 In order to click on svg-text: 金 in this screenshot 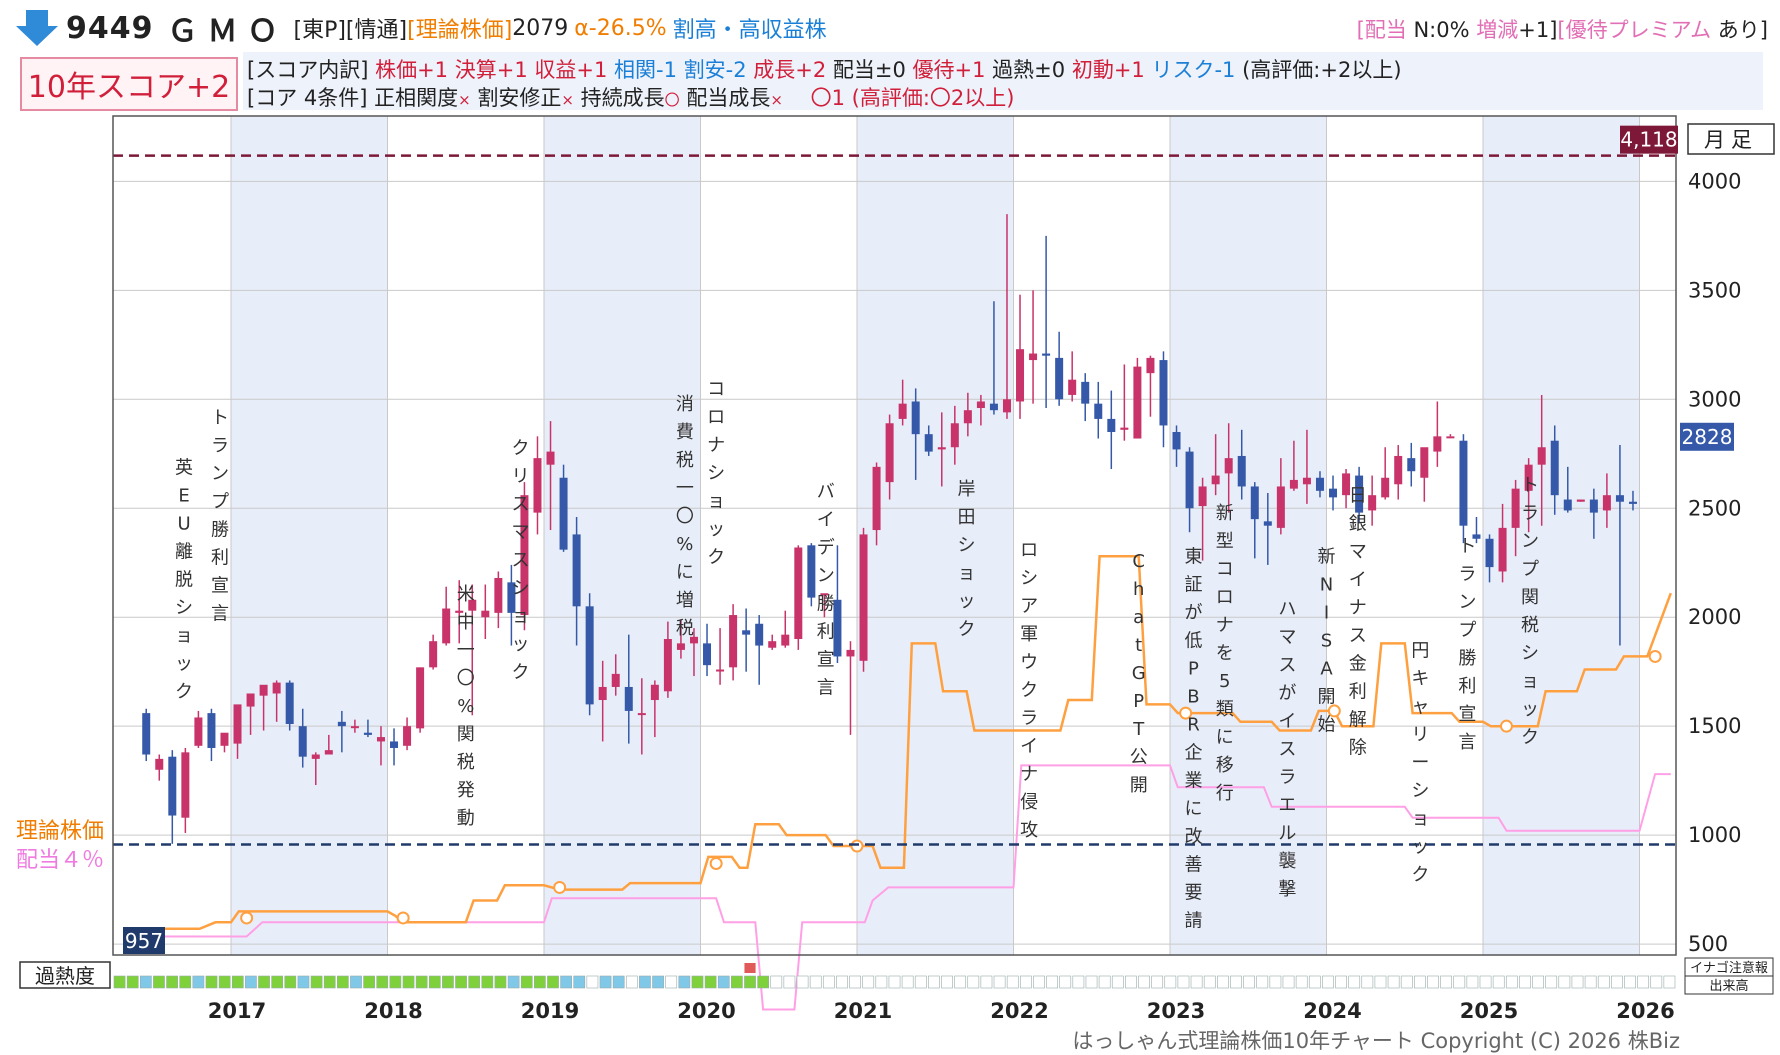, I will do `click(1358, 664)`.